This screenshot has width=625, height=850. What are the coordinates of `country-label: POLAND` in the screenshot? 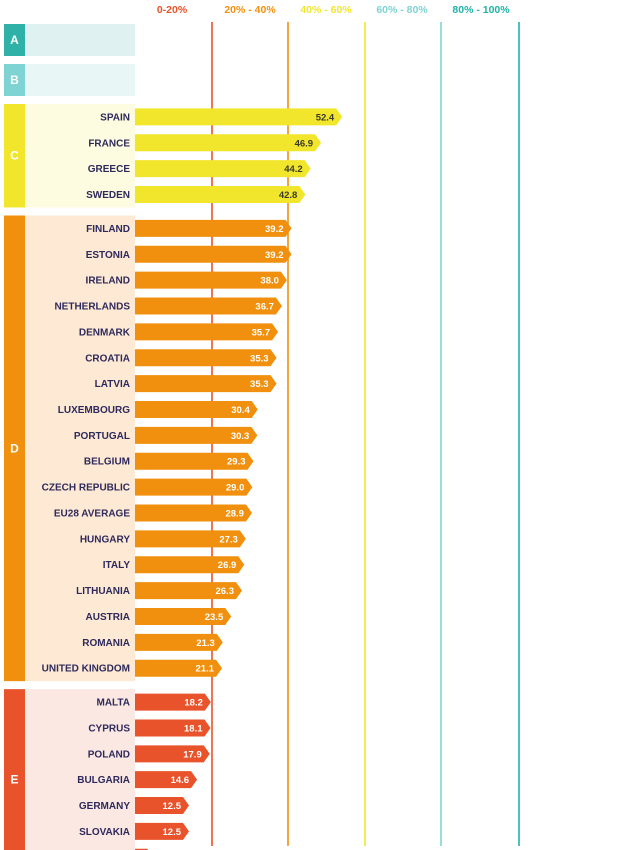 It's located at (109, 754).